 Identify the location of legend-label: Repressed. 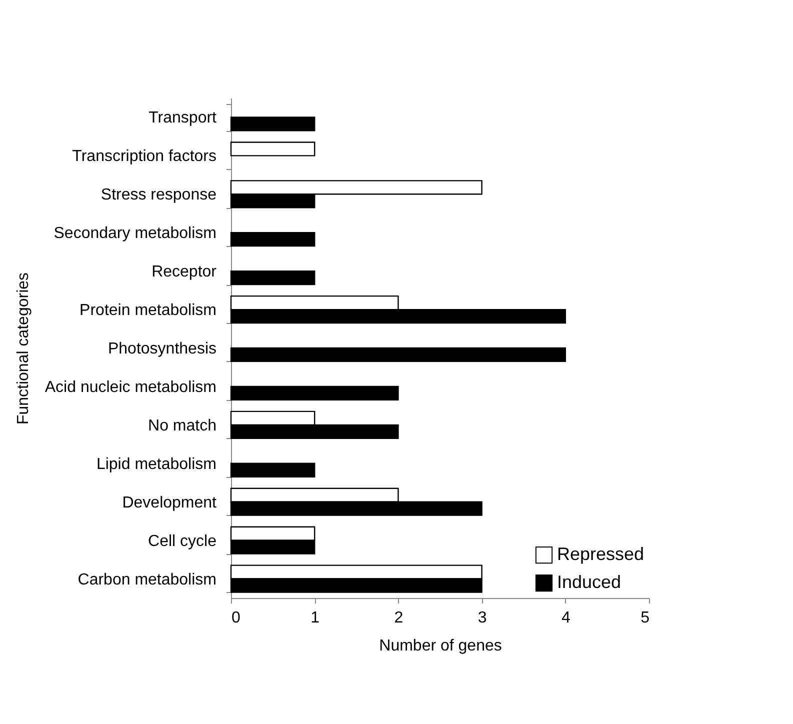
(600, 554).